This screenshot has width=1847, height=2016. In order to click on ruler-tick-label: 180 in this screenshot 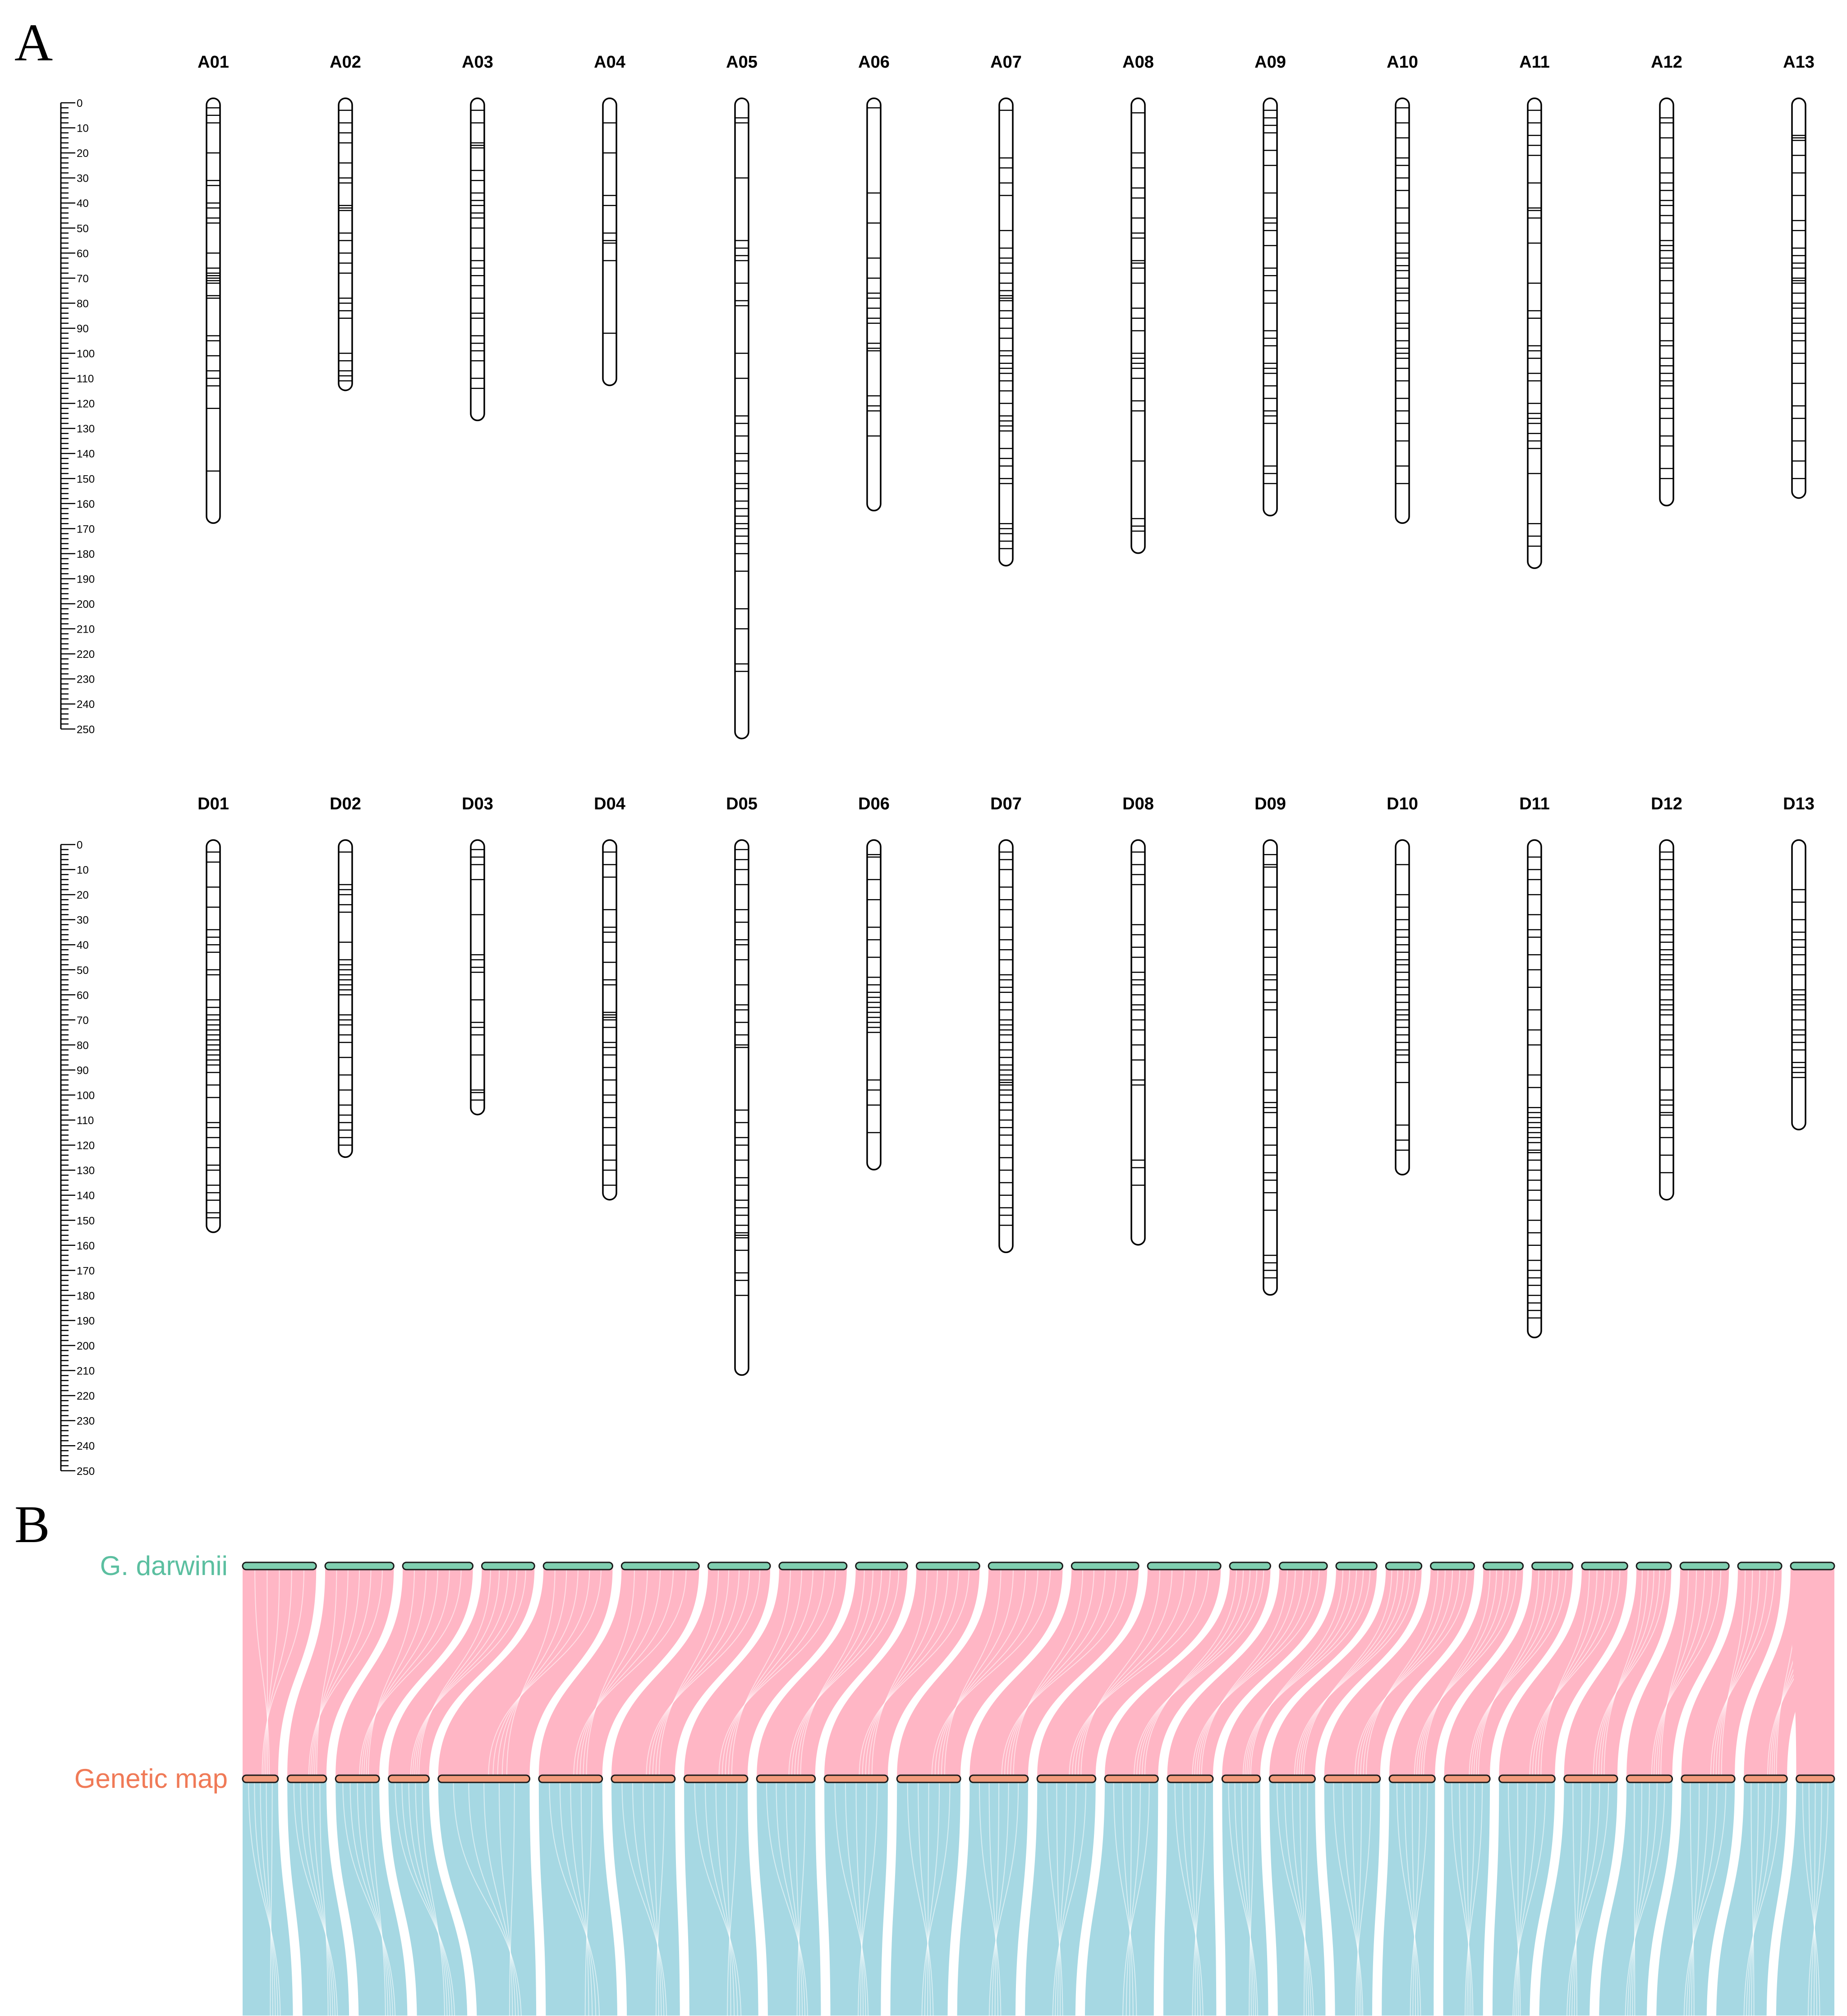, I will do `click(86, 554)`.